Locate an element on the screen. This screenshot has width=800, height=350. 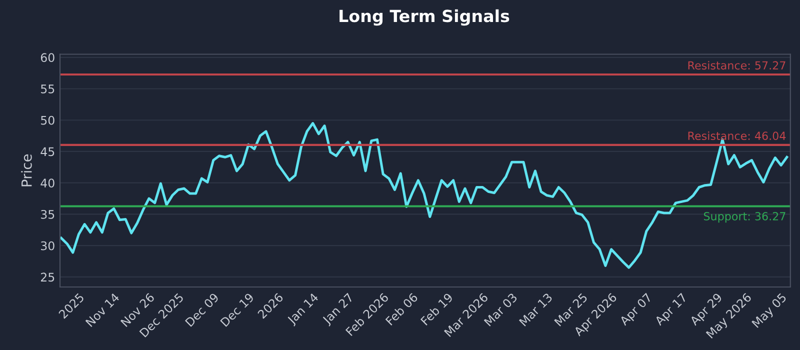
x-tick-label: Dec 19 is located at coordinates (237, 309).